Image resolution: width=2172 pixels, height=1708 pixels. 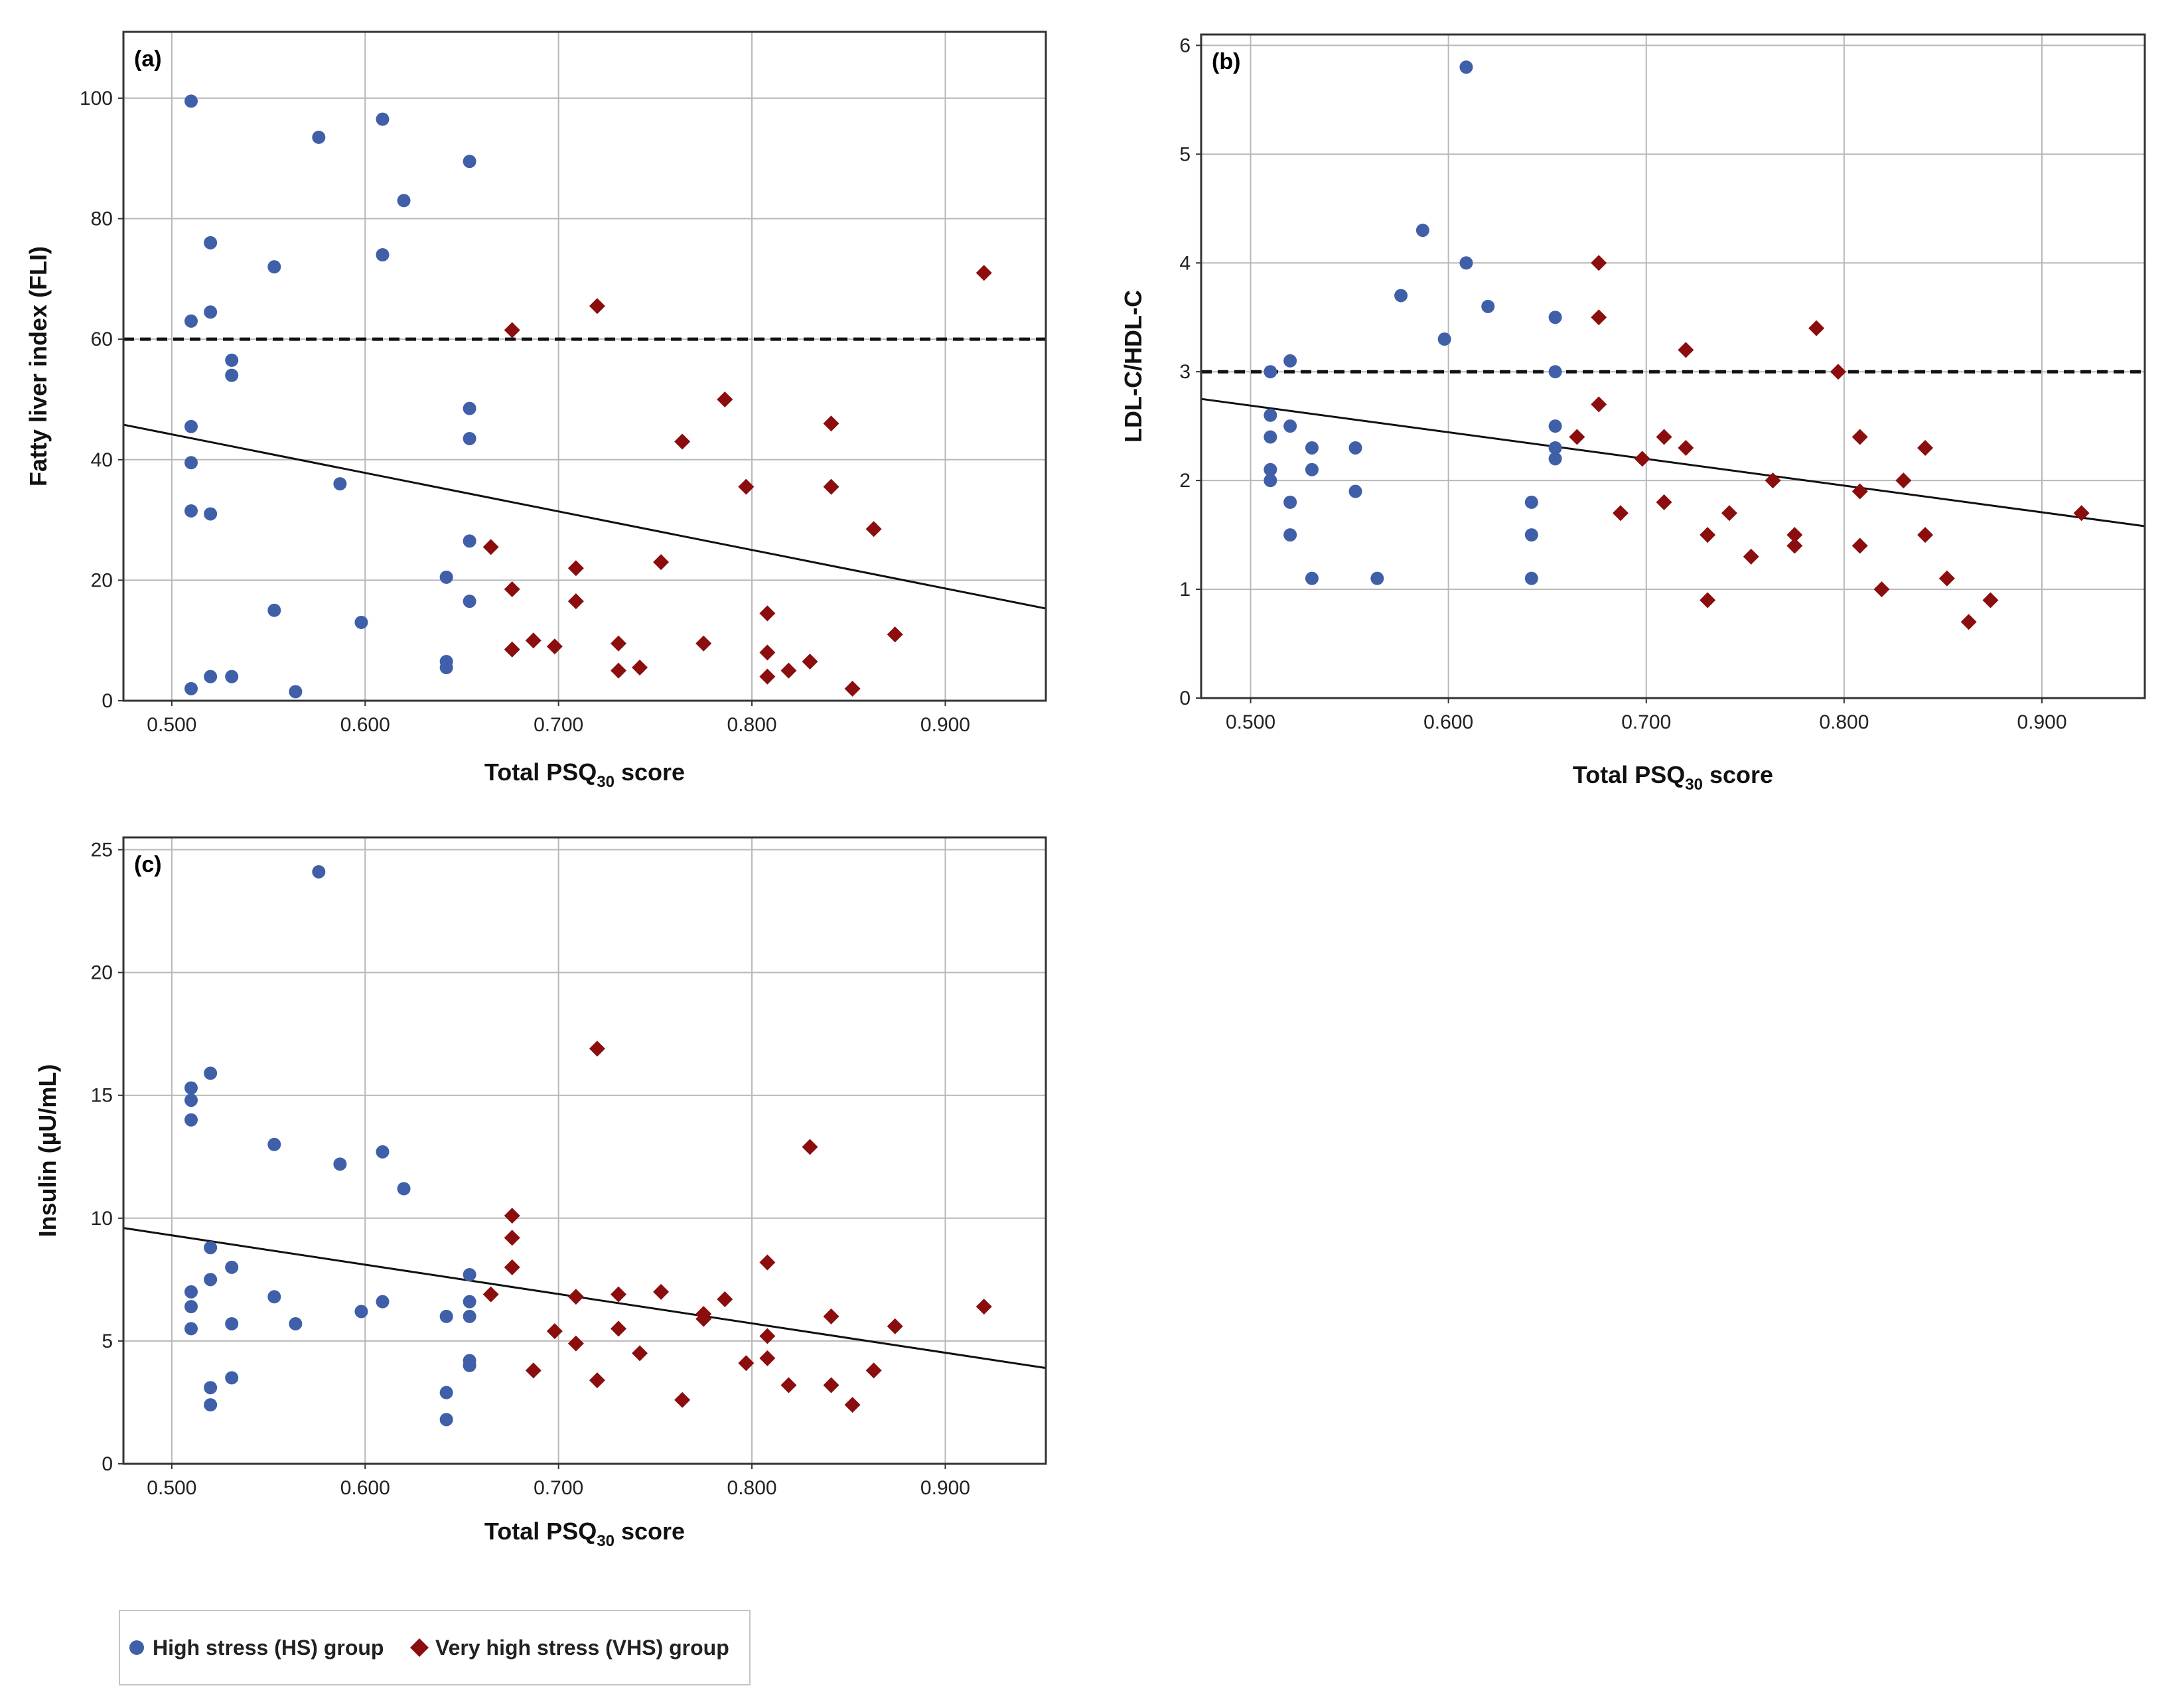 I want to click on panel-a-x-tick-label: 0.700, so click(x=558, y=725).